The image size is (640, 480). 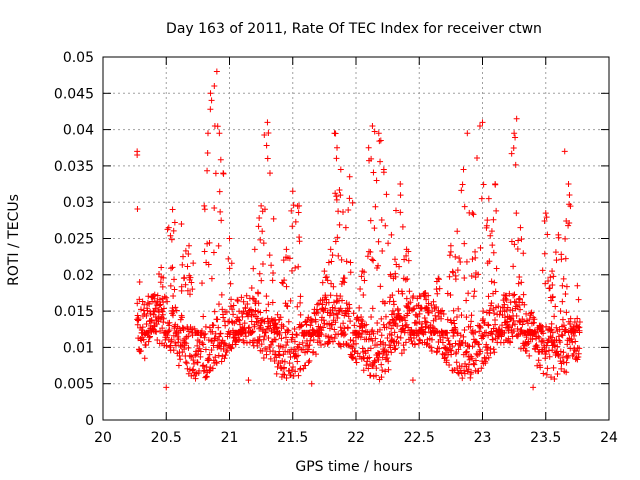 What do you see at coordinates (545, 438) in the screenshot?
I see `x-tick-label: 23.5` at bounding box center [545, 438].